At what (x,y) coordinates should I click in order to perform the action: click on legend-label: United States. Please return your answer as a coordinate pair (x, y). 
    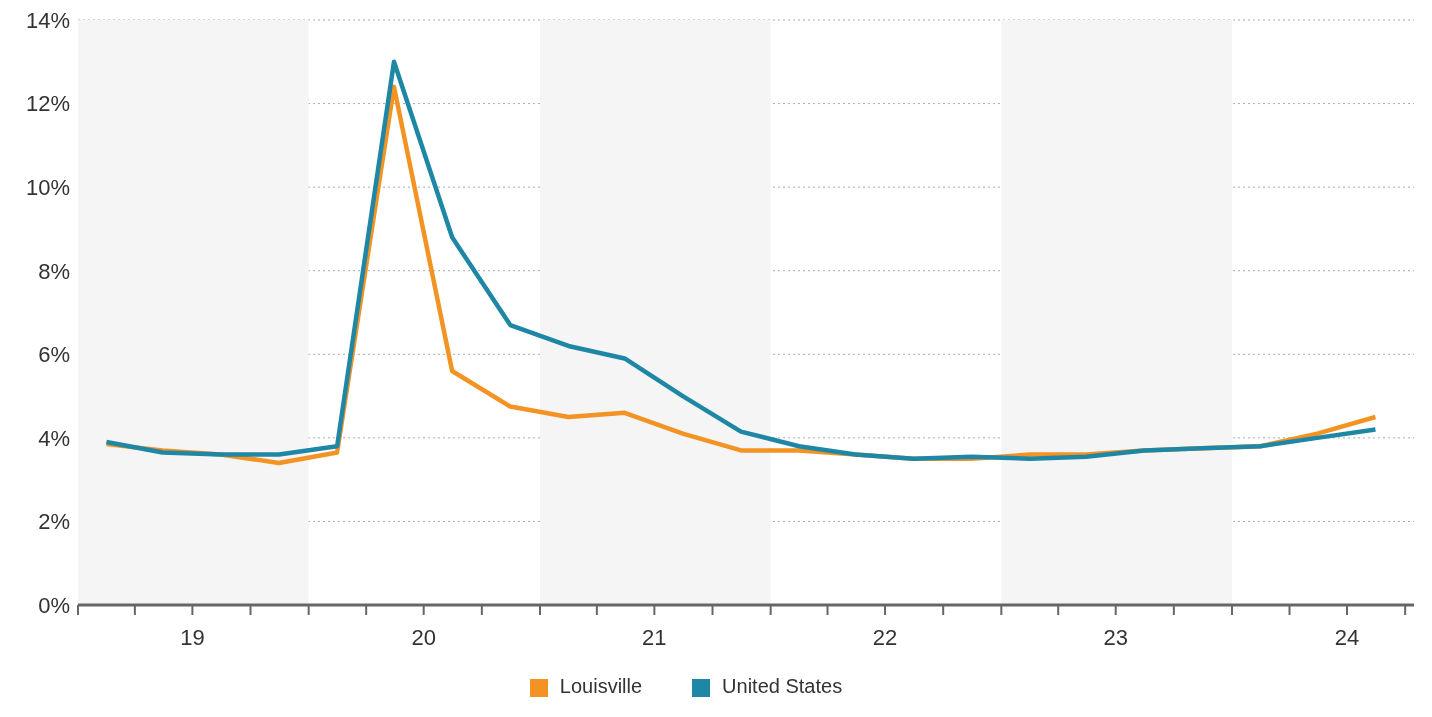
    Looking at the image, I should click on (782, 686).